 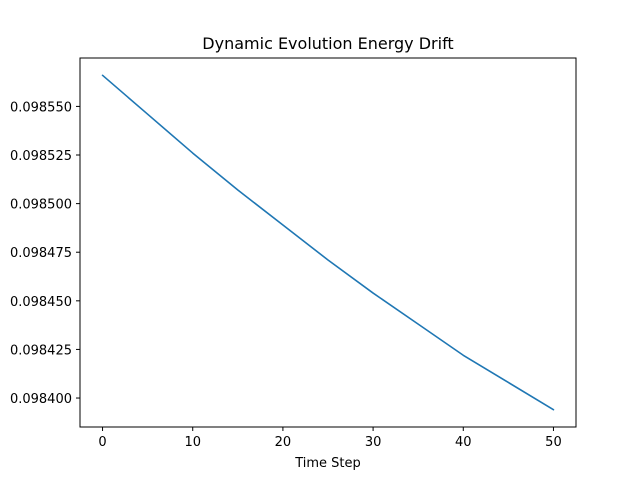 What do you see at coordinates (192, 442) in the screenshot?
I see `x-tick-label: 10` at bounding box center [192, 442].